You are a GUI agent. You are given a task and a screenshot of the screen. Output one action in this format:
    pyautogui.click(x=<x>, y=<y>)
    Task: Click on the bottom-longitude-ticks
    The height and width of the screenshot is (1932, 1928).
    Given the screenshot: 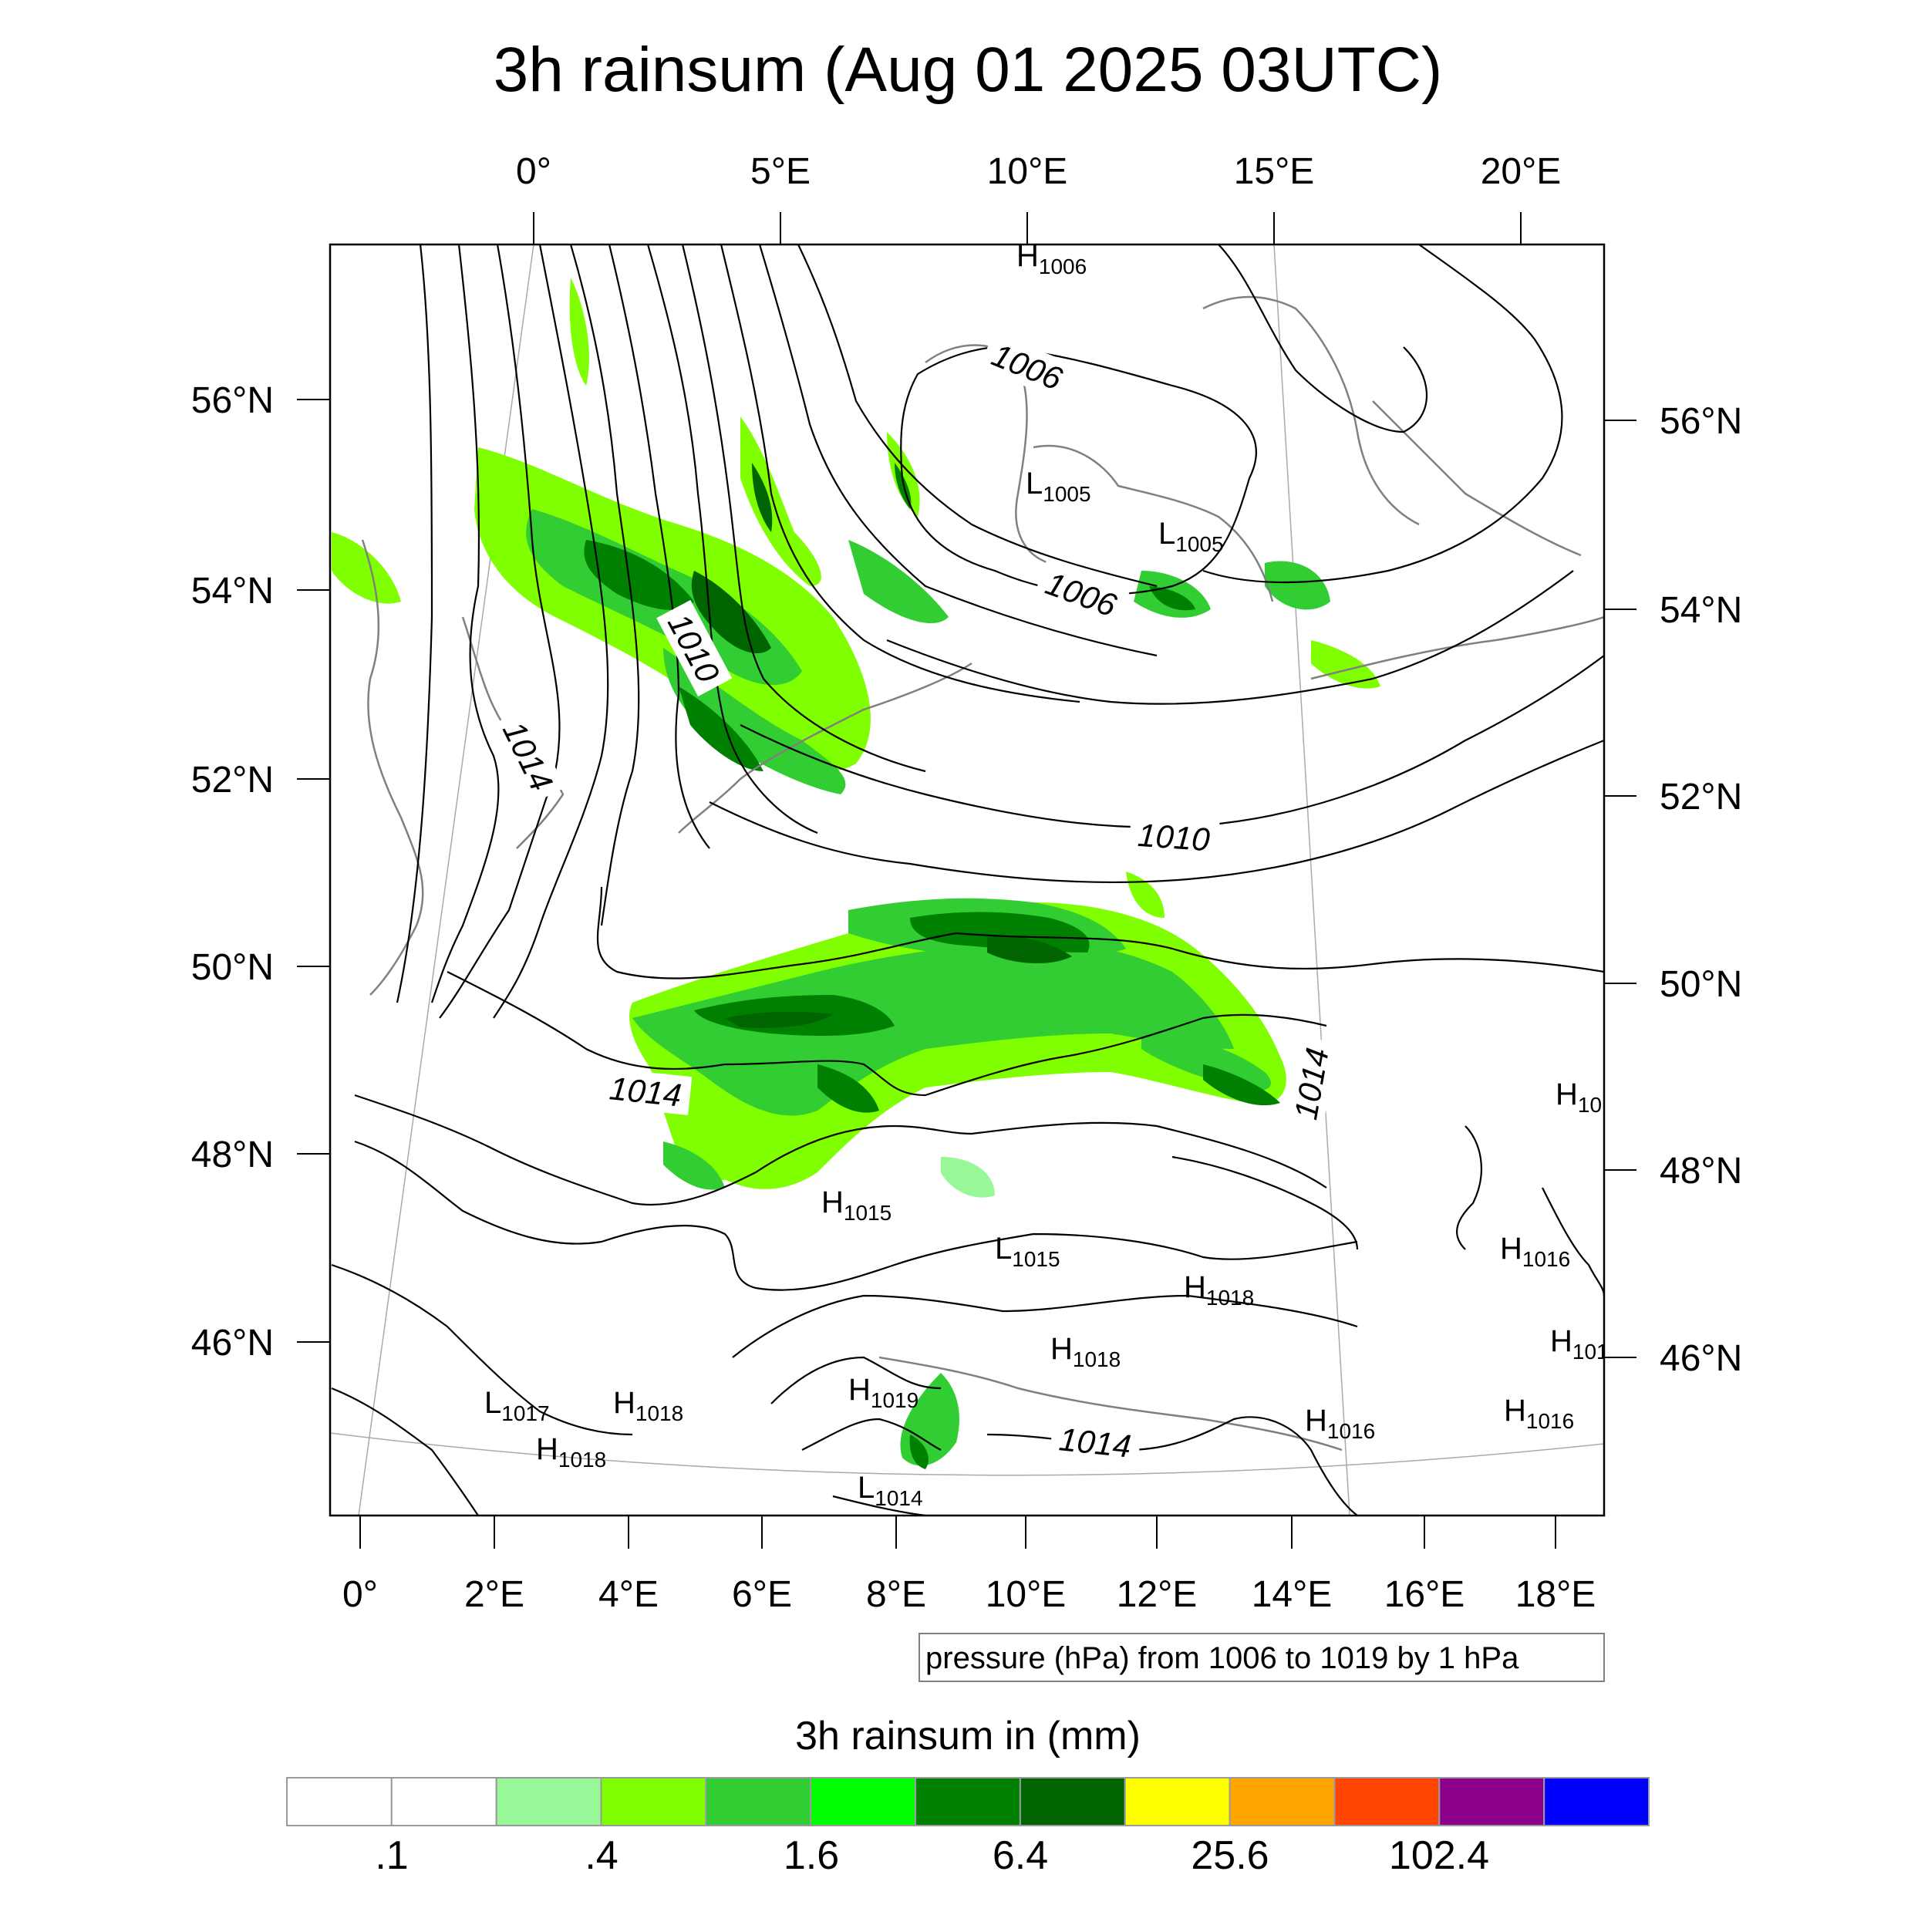 What is the action you would take?
    pyautogui.click(x=958, y=1532)
    